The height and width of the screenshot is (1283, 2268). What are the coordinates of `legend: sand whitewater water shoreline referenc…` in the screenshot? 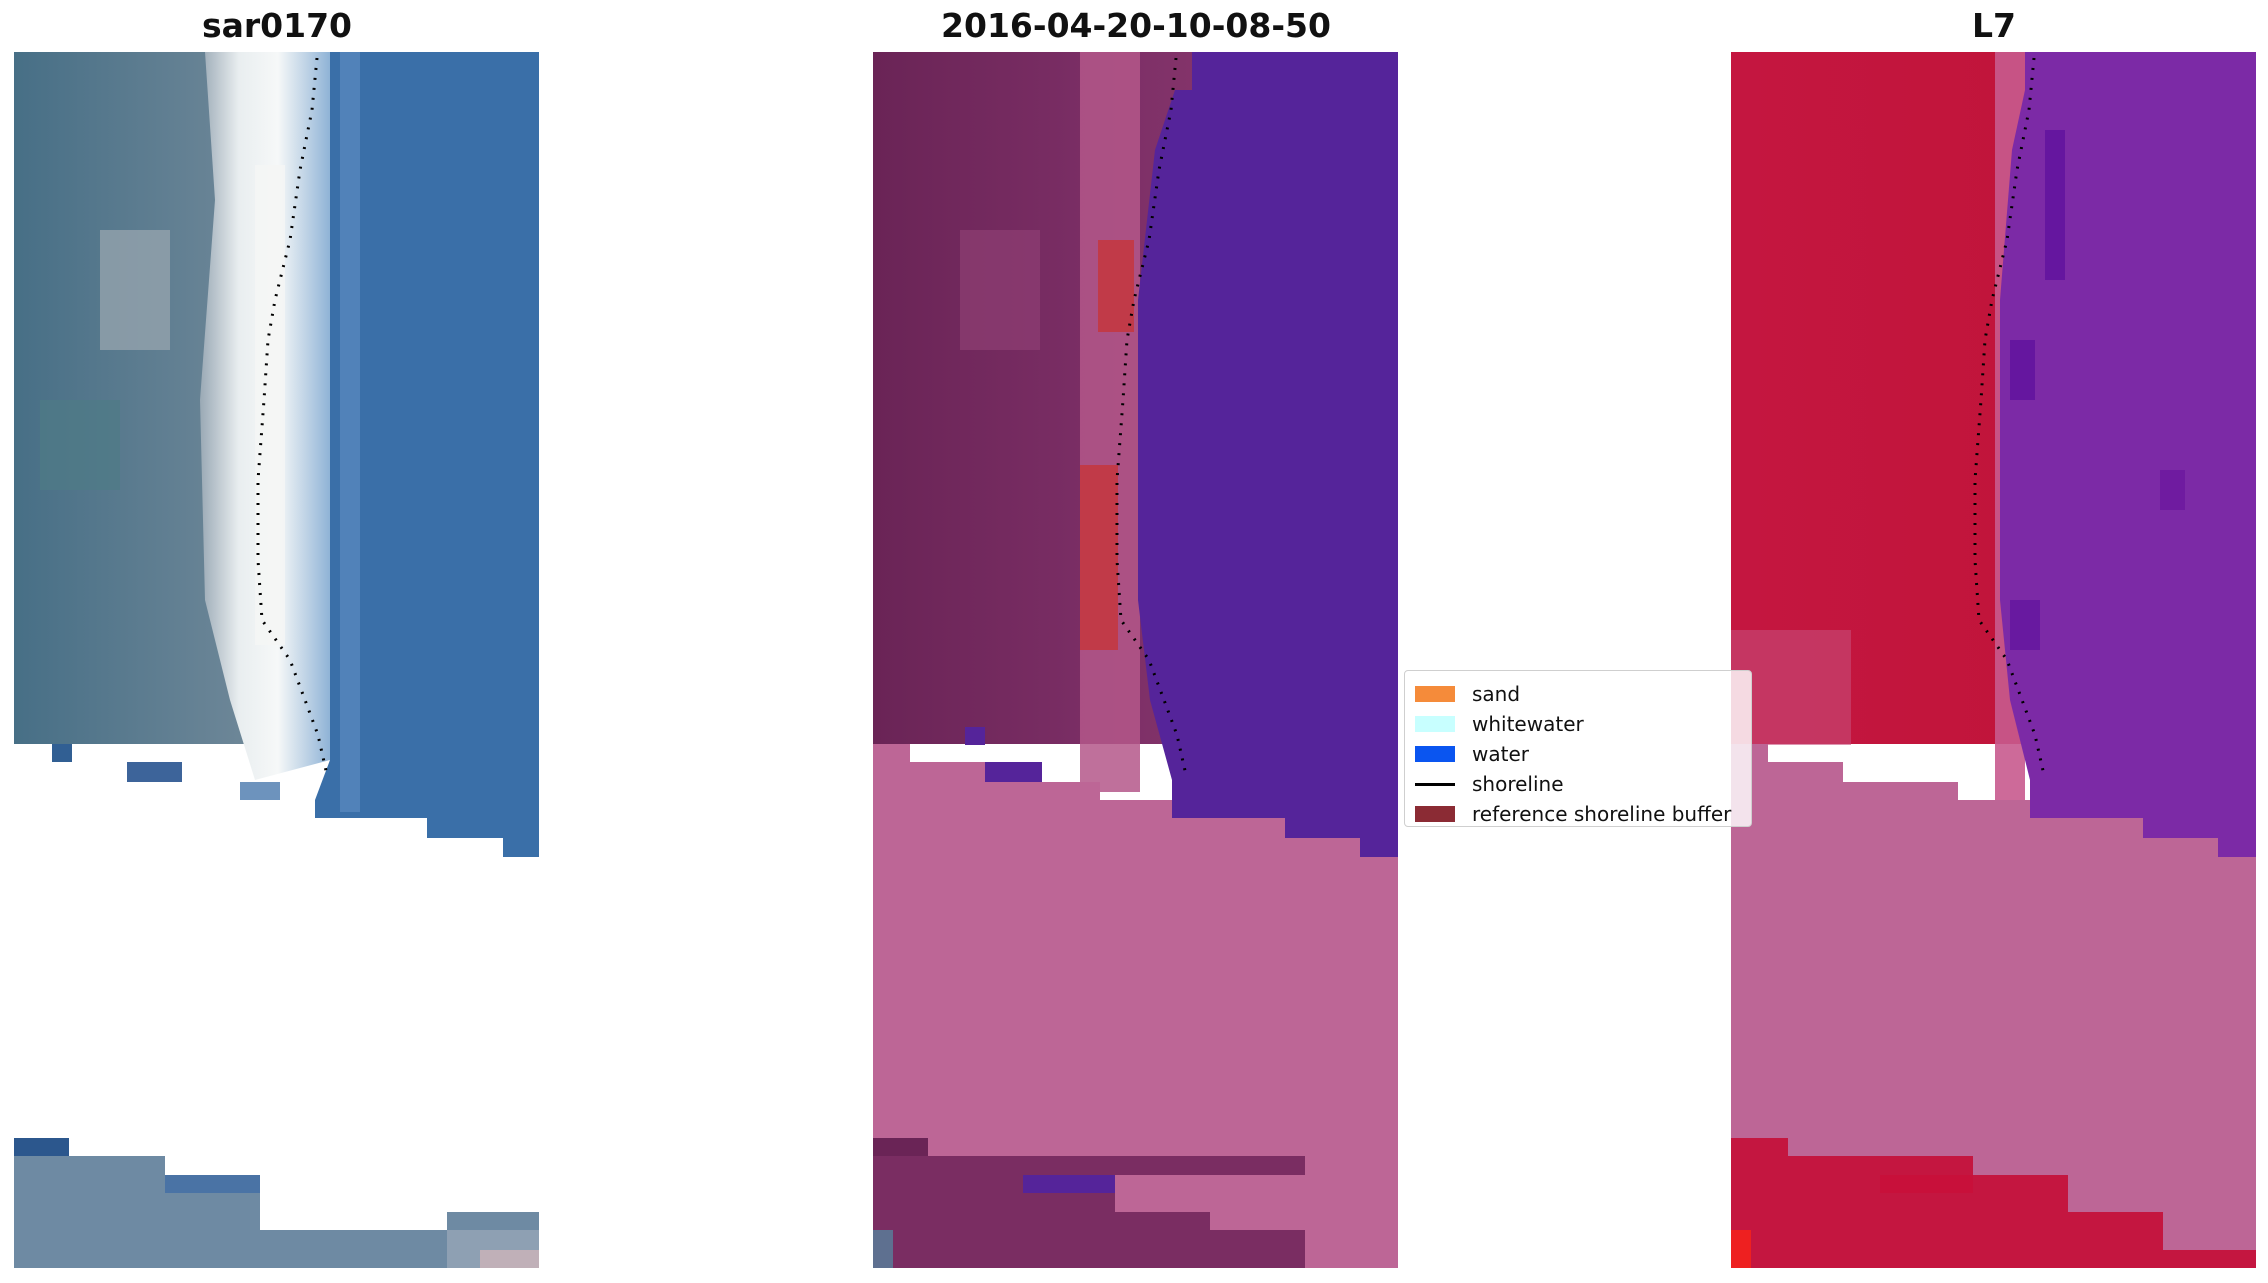 It's located at (1578, 748).